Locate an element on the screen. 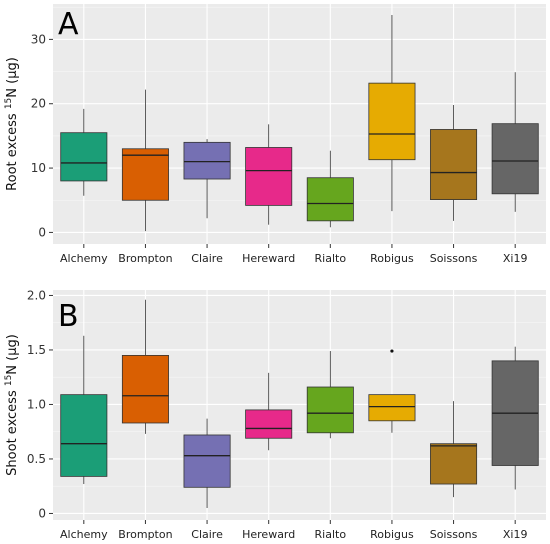  y-tick-label: 1.5 is located at coordinates (36, 350).